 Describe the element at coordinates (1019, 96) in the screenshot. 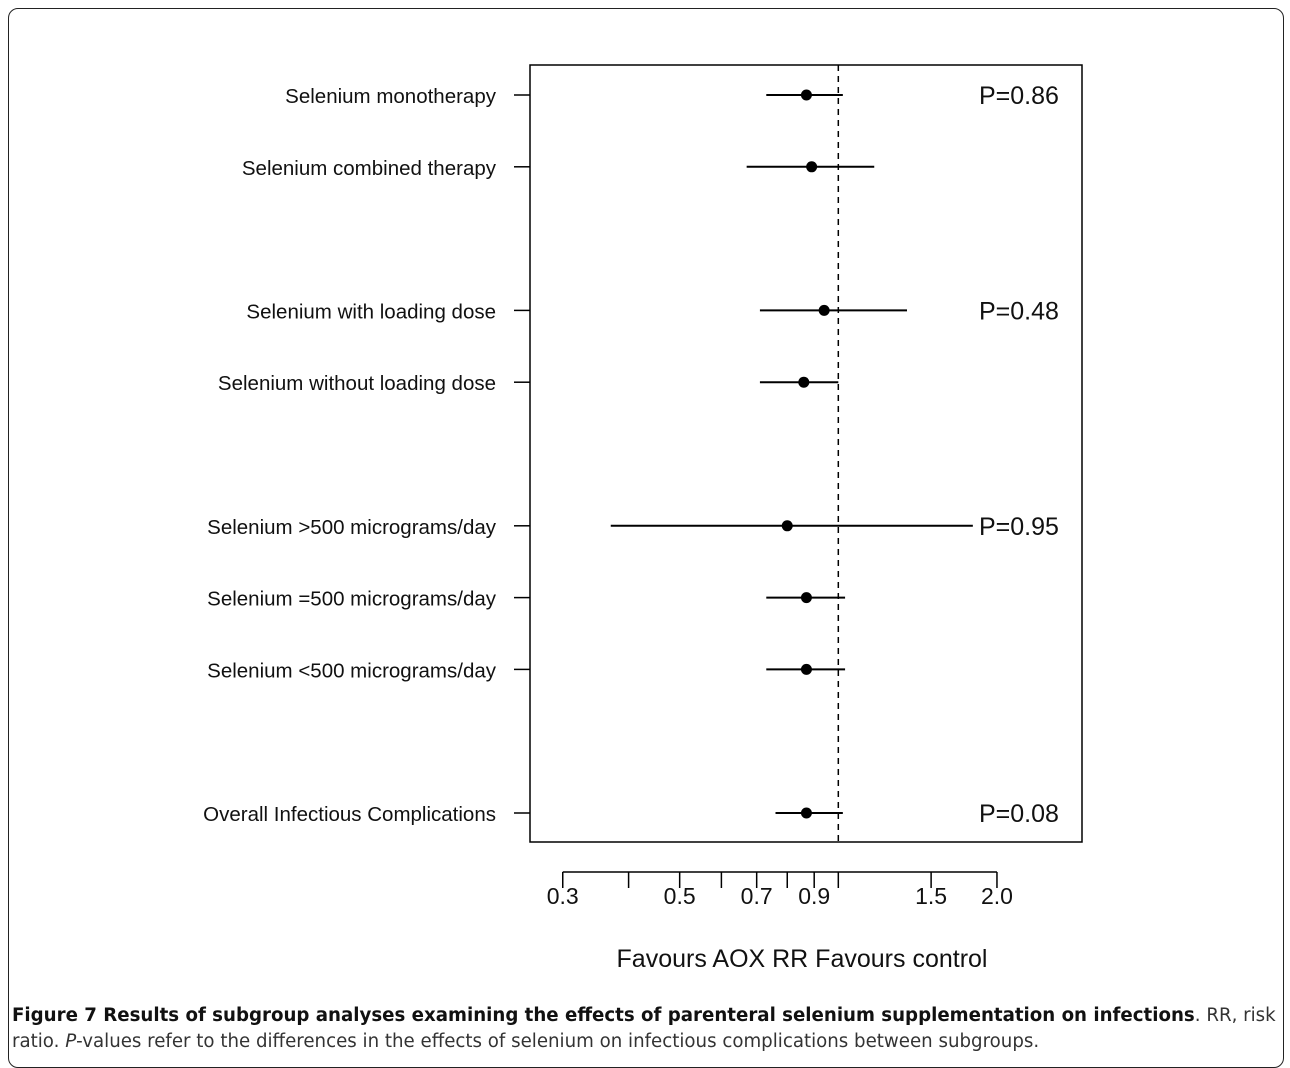

I see `p-value-label: P=0.86` at that location.